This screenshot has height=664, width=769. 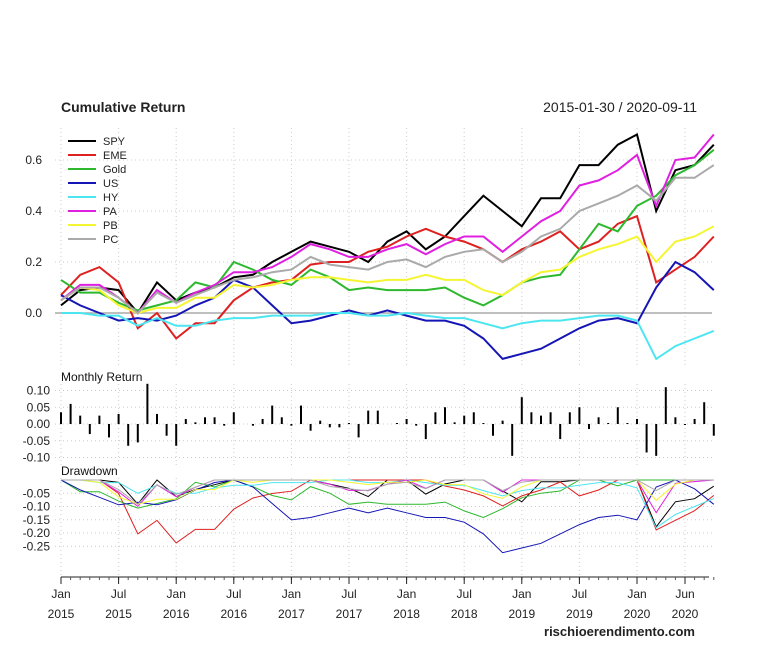 What do you see at coordinates (39, 391) in the screenshot?
I see `y-tick-label: 0.10` at bounding box center [39, 391].